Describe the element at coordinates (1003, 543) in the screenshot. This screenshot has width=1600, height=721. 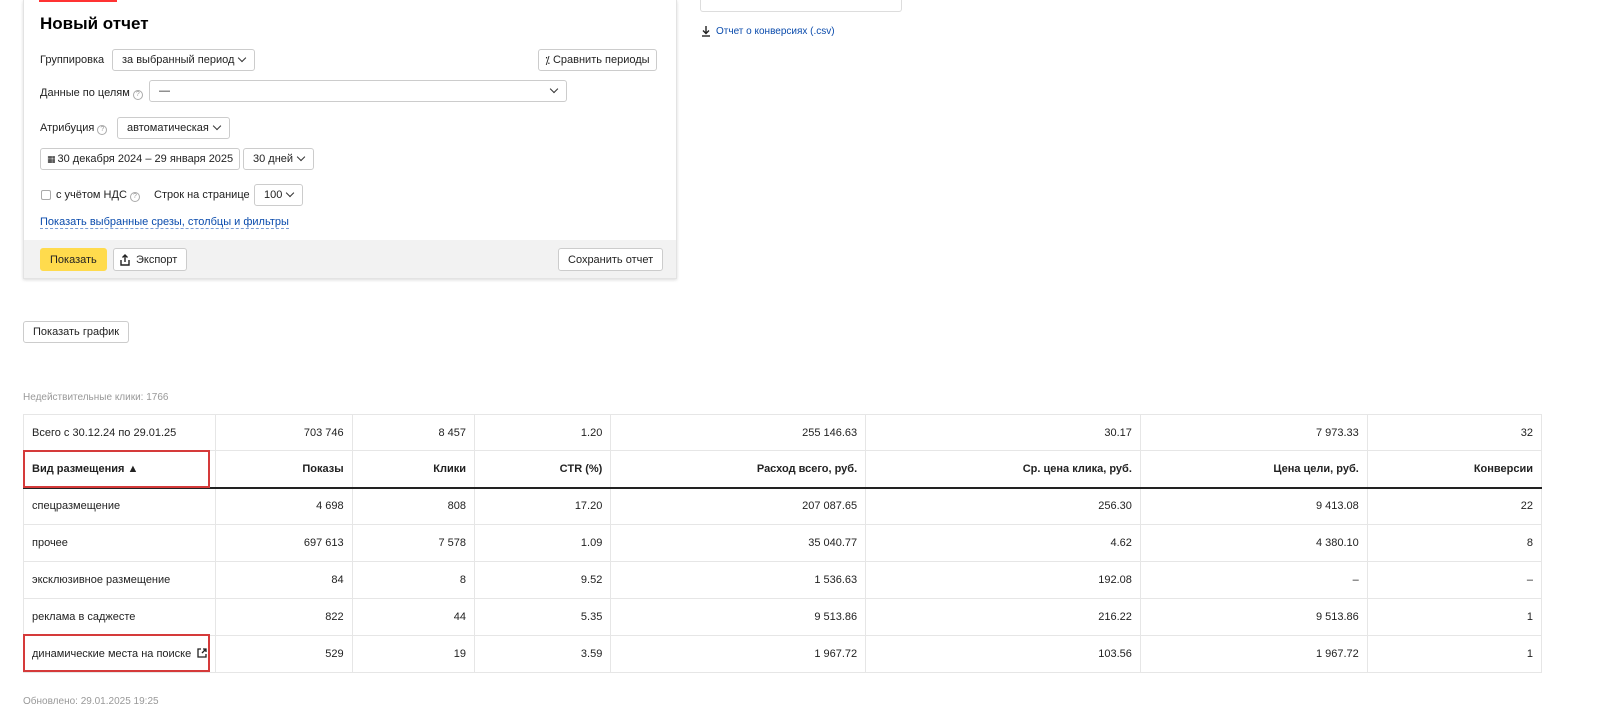
I see `table-cell: 4.62` at that location.